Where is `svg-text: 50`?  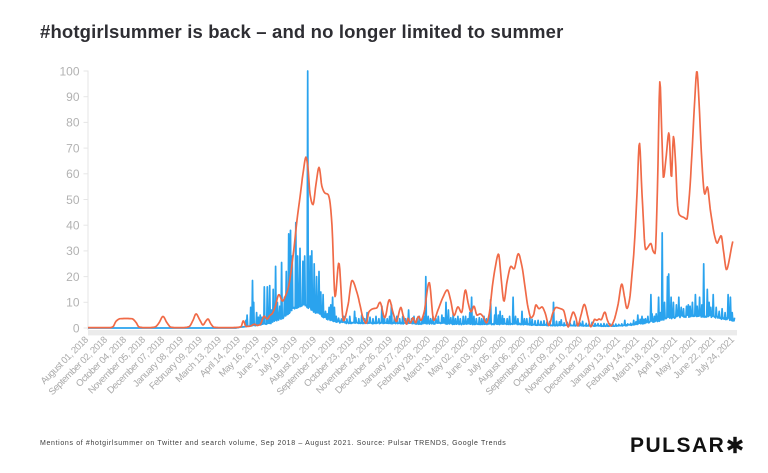
svg-text: 50 is located at coordinates (73, 200).